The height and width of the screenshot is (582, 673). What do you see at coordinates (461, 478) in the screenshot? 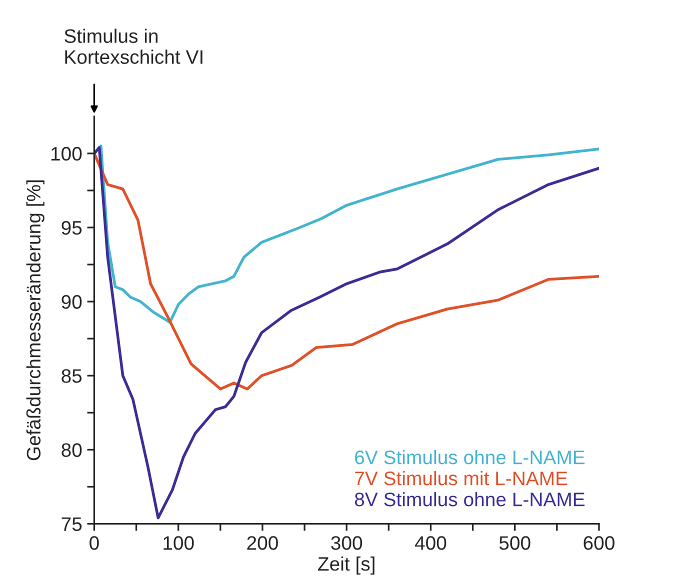
I see `text: 7V Stimulus mit L-NAME` at bounding box center [461, 478].